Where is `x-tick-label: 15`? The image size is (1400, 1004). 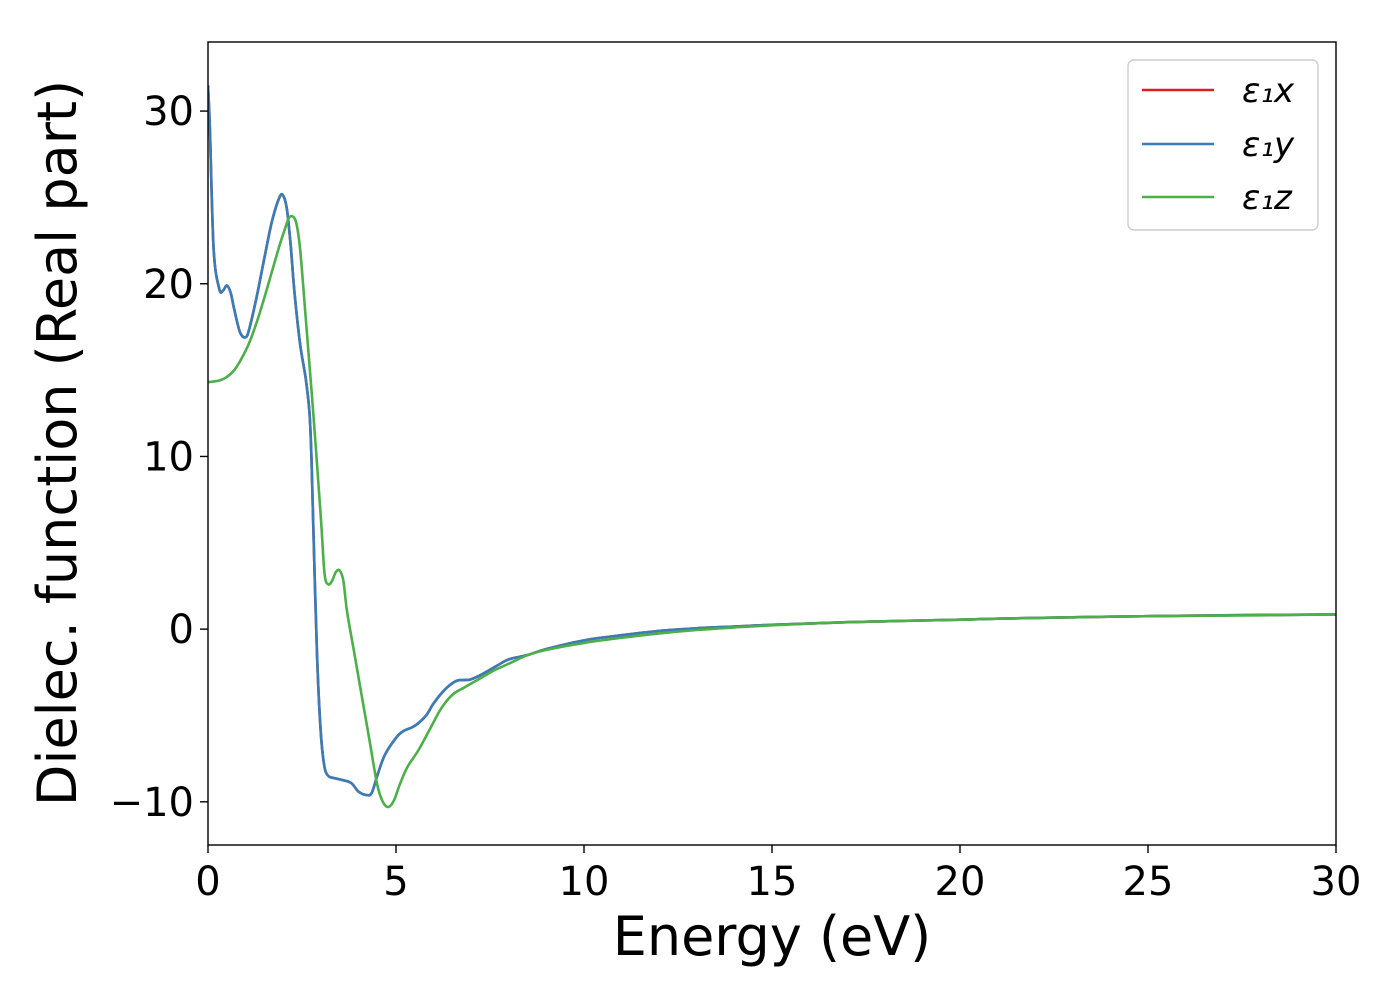
x-tick-label: 15 is located at coordinates (772, 882).